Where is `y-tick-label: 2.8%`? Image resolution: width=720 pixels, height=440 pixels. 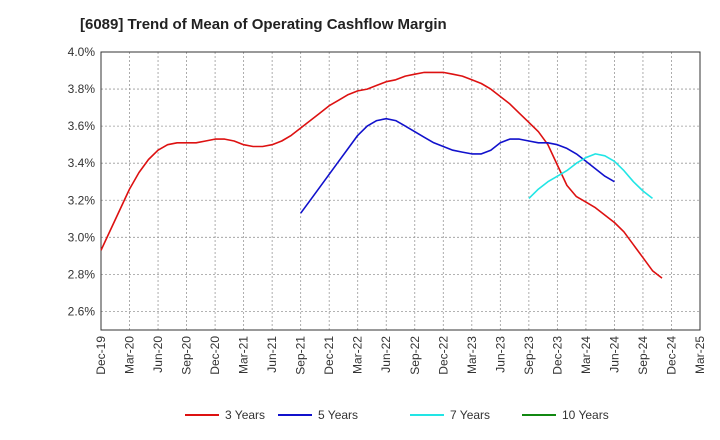
y-tick-label: 2.8% is located at coordinates (82, 274).